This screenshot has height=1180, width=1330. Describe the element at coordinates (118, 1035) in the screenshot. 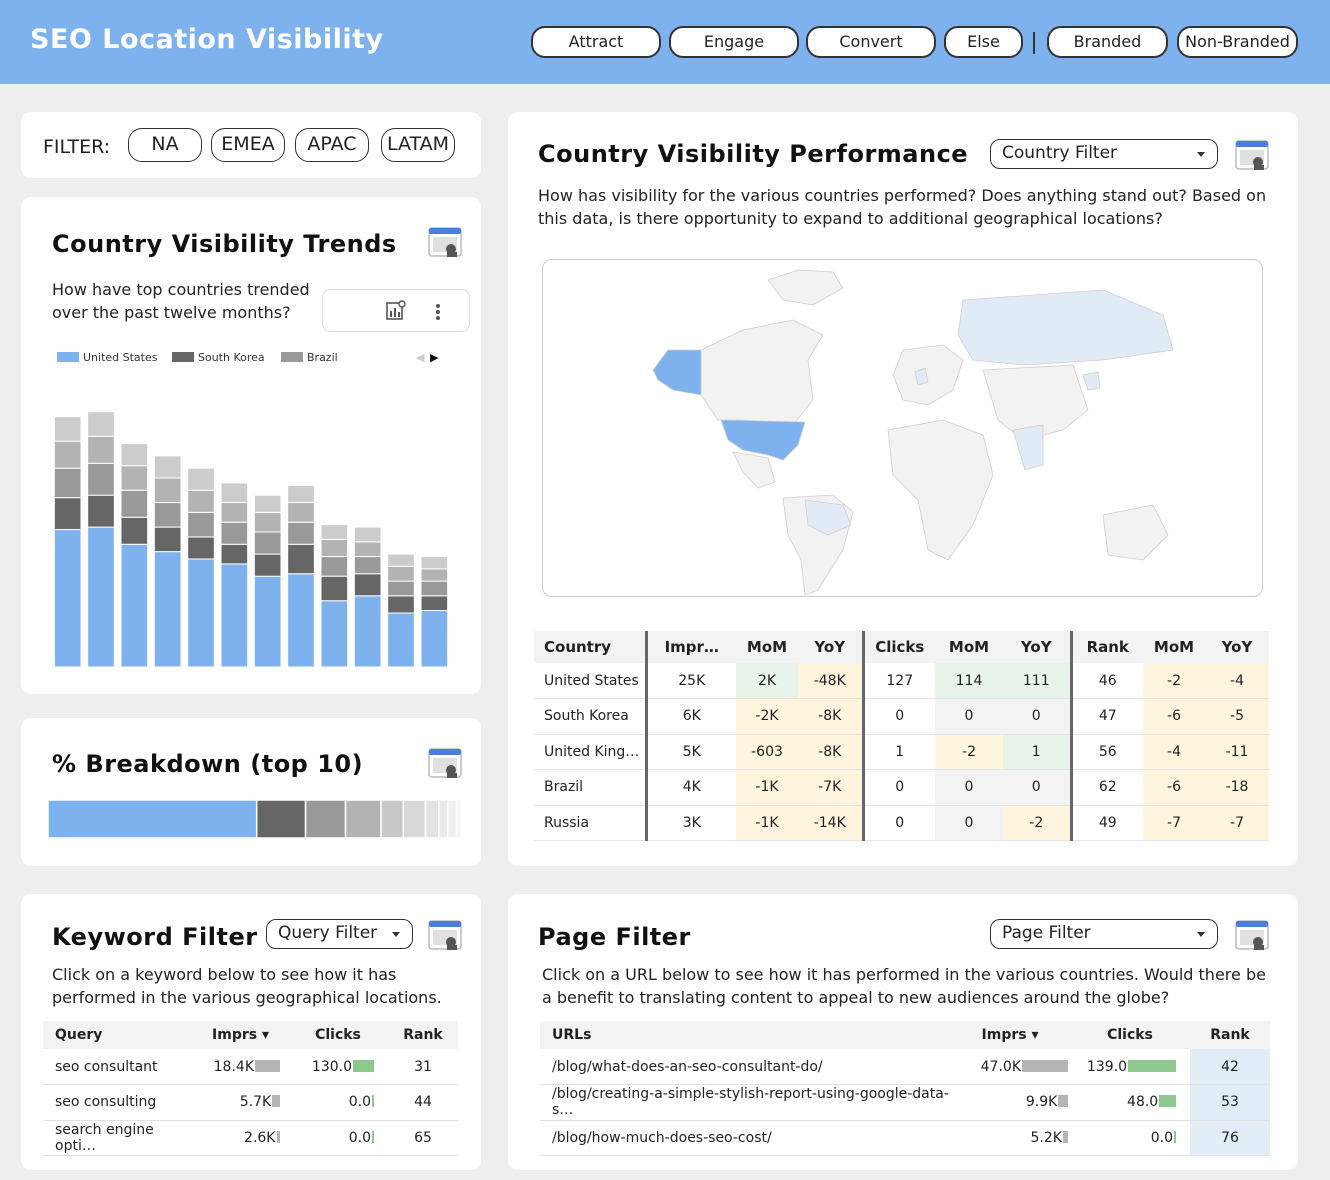

I see `col-query: Query` at that location.